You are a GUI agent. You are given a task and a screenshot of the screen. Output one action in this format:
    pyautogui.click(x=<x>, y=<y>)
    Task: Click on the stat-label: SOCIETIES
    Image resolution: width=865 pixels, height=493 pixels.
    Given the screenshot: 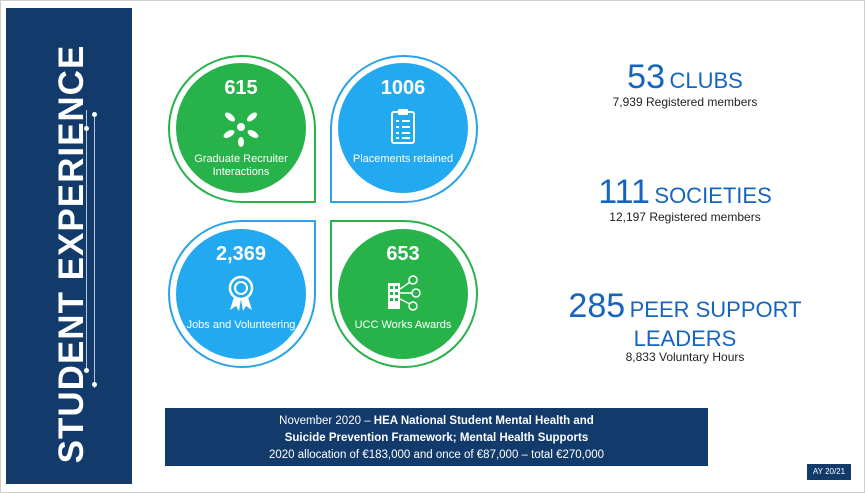 What is the action you would take?
    pyautogui.click(x=713, y=195)
    